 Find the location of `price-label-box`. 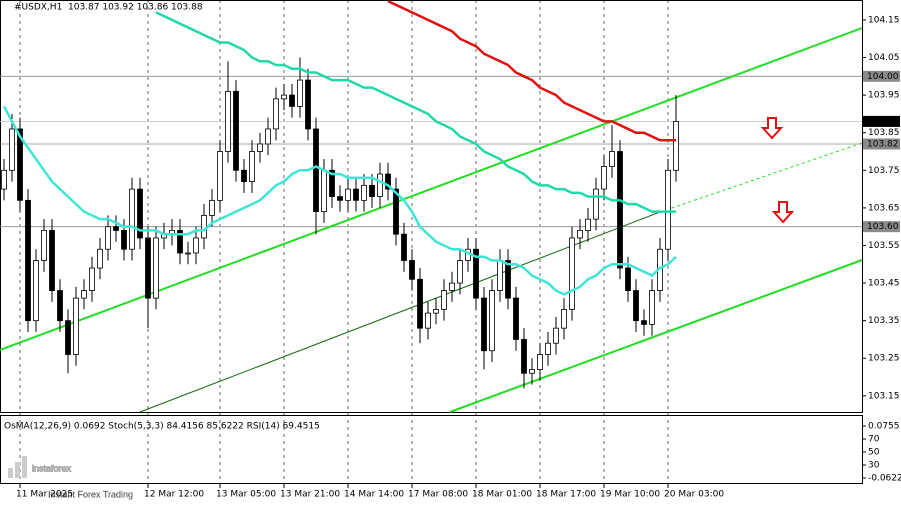

price-label-box is located at coordinates (881, 76).